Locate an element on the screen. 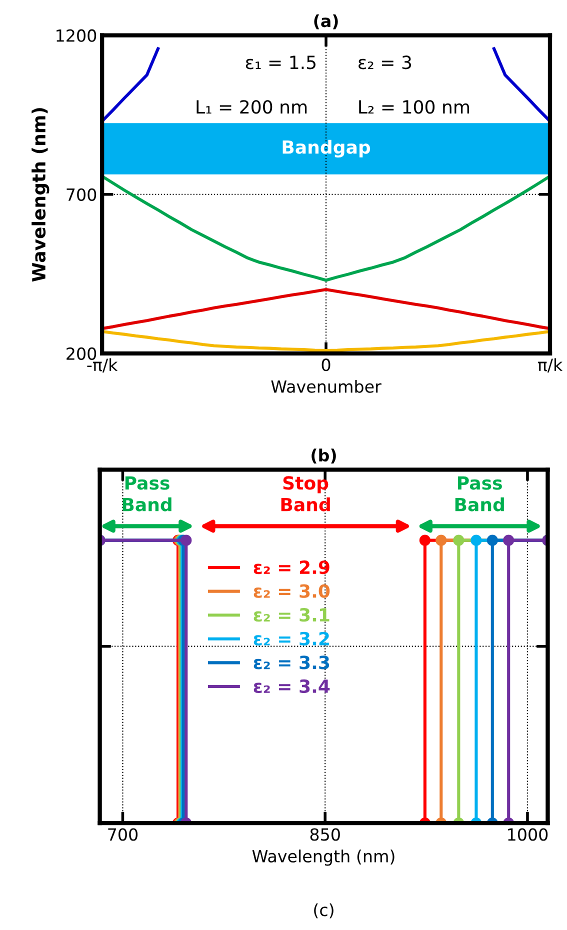  x-axis-title: Wavelength (nm) is located at coordinates (323, 858).